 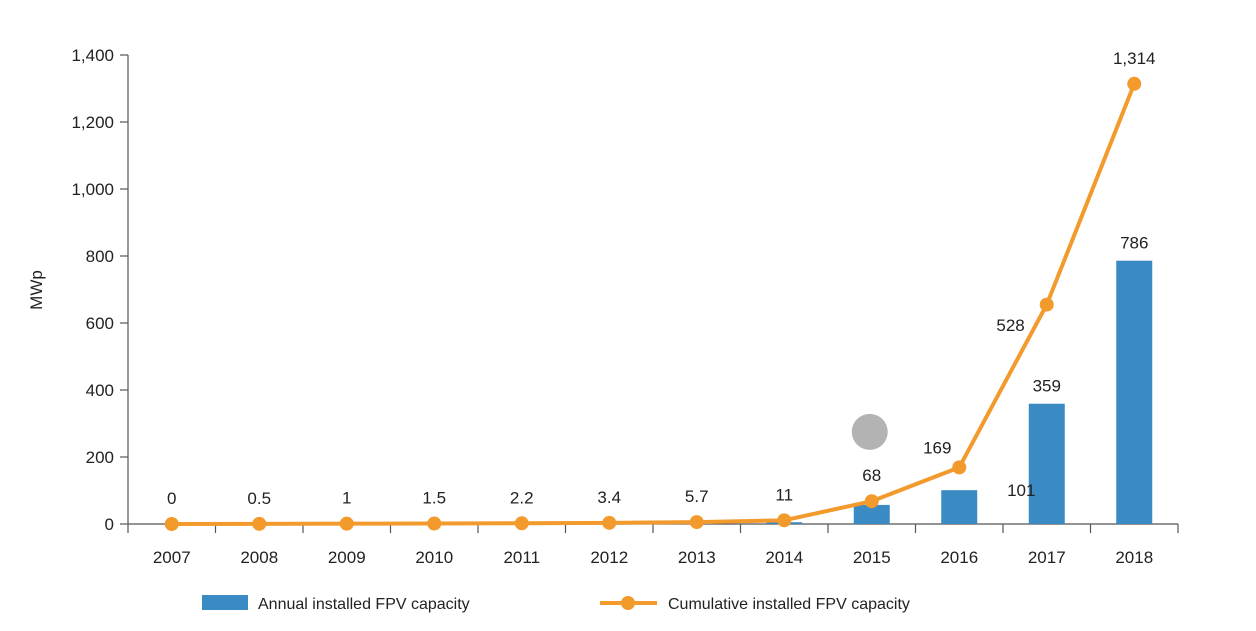 What do you see at coordinates (92, 55) in the screenshot?
I see `y-tick-label: 1,400` at bounding box center [92, 55].